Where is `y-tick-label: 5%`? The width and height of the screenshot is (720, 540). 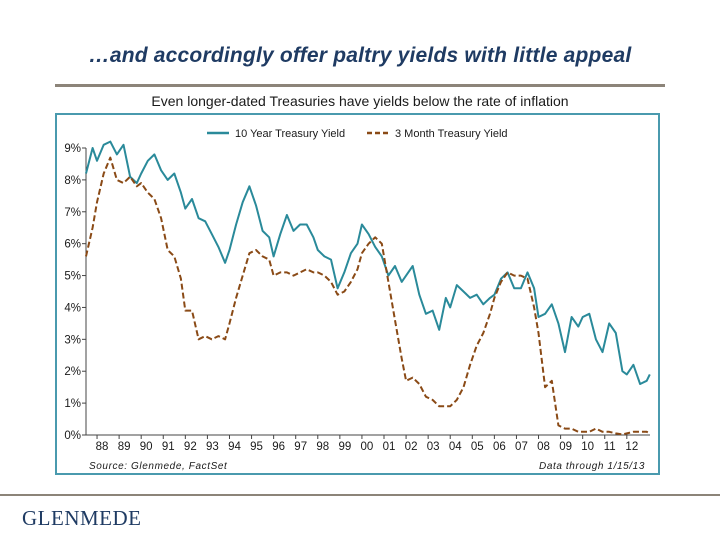
y-tick-label: 5% is located at coordinates (72, 277).